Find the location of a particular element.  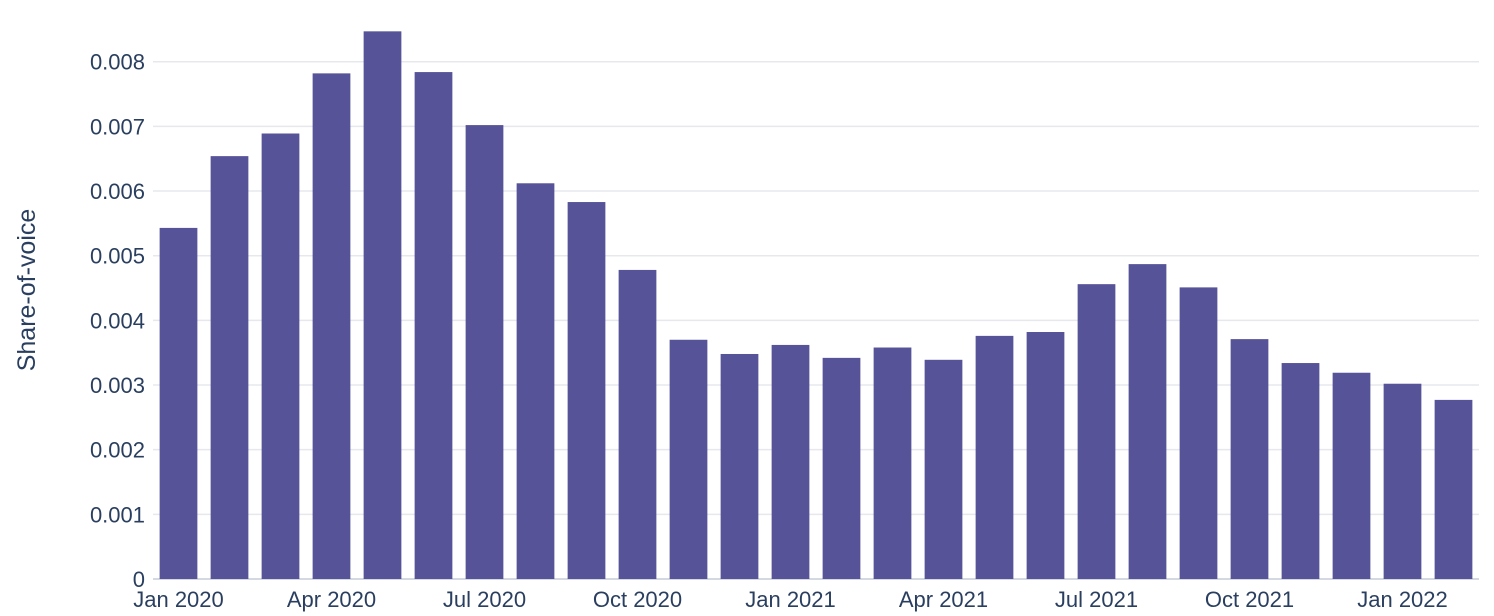

x-tick-label: Jan 2020 is located at coordinates (178, 599).